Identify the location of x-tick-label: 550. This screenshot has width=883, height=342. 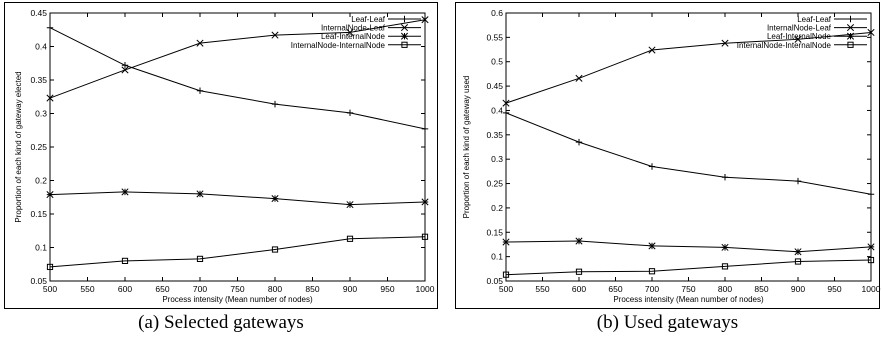
(542, 289).